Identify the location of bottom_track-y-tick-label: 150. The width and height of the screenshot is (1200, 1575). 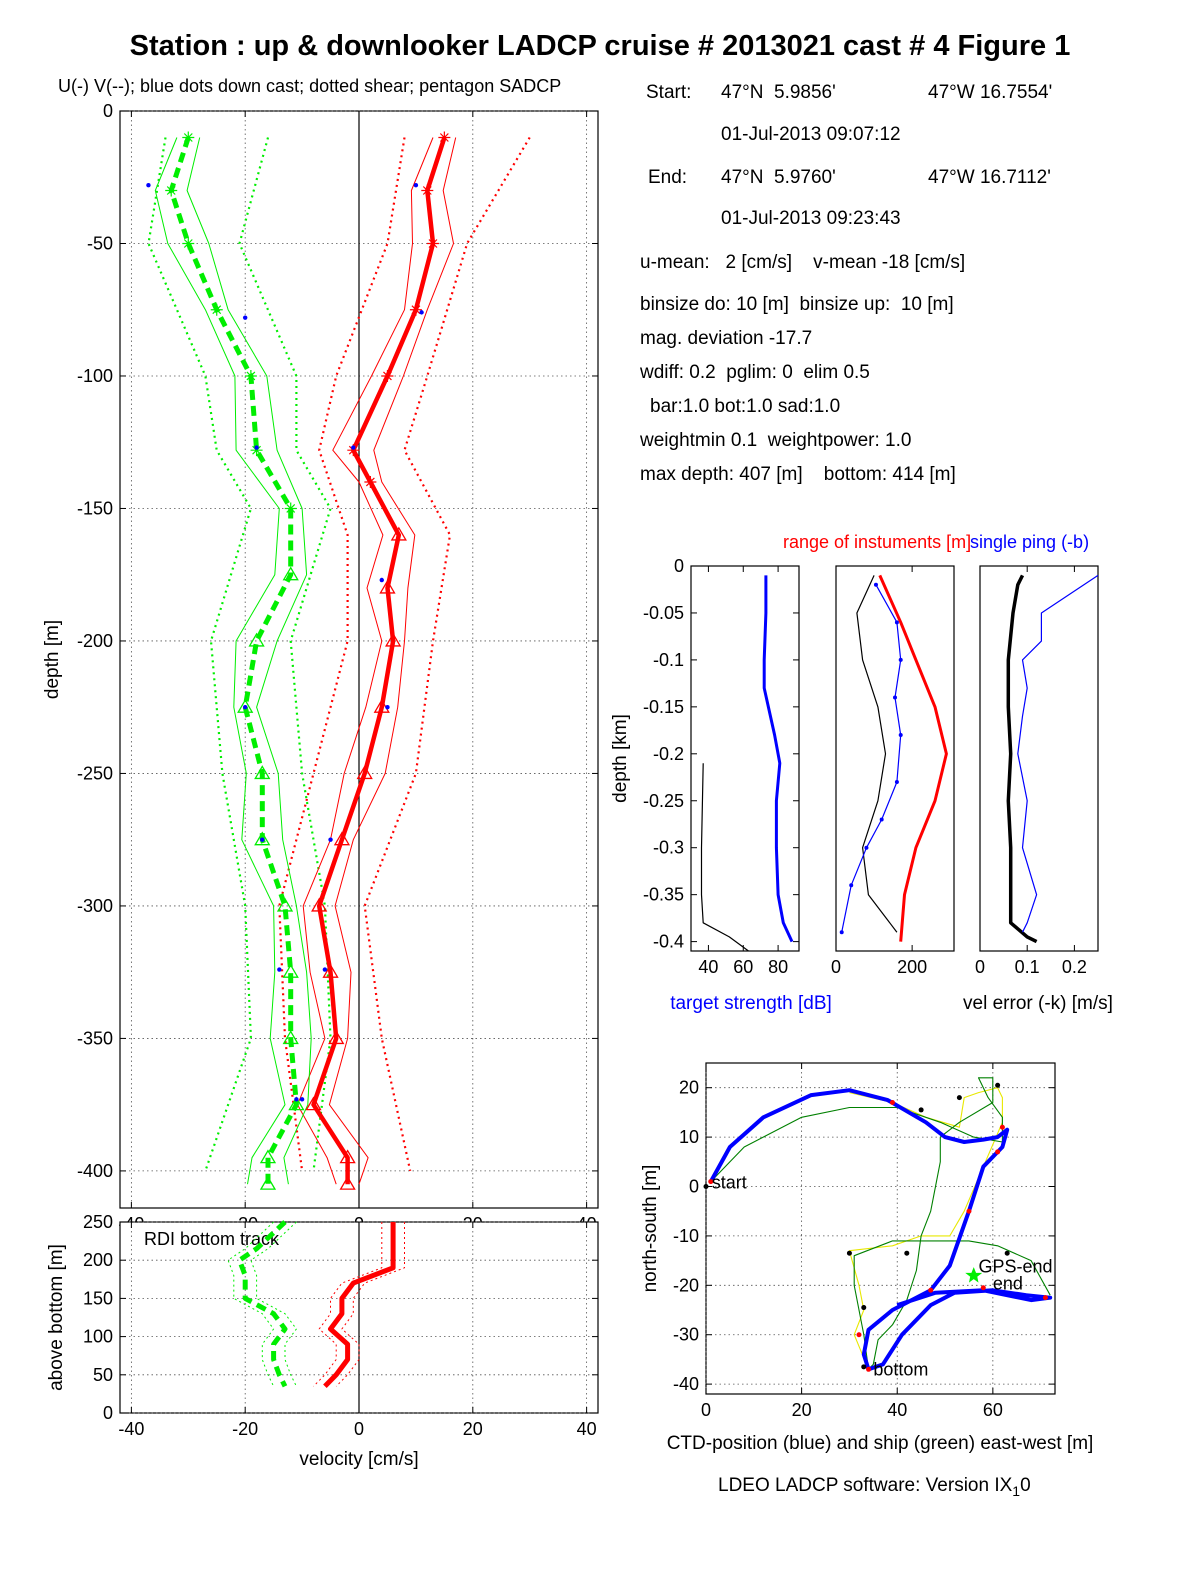
(98, 1298).